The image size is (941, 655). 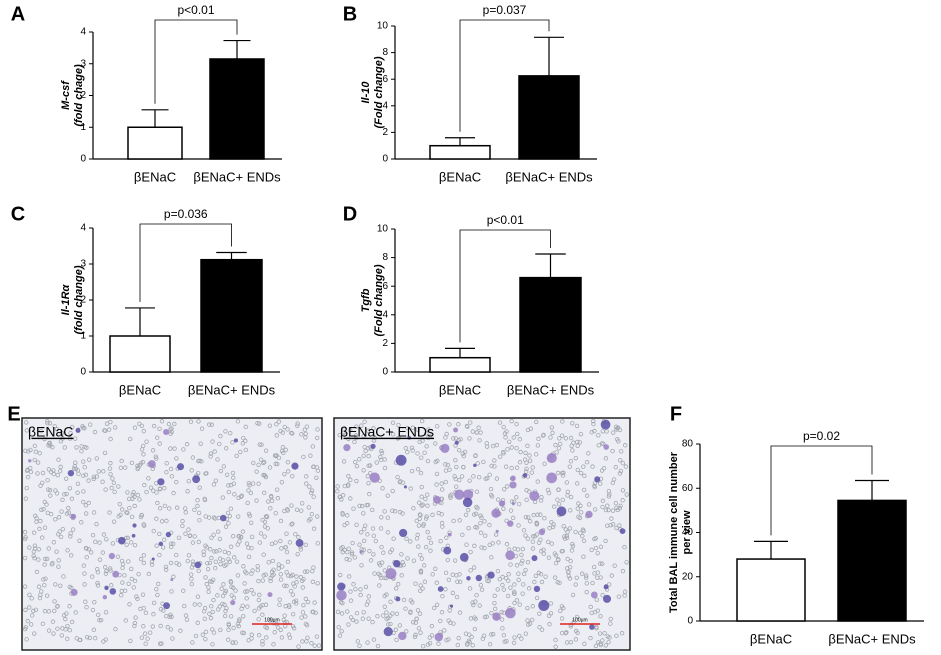 I want to click on bar, so click(x=771, y=590).